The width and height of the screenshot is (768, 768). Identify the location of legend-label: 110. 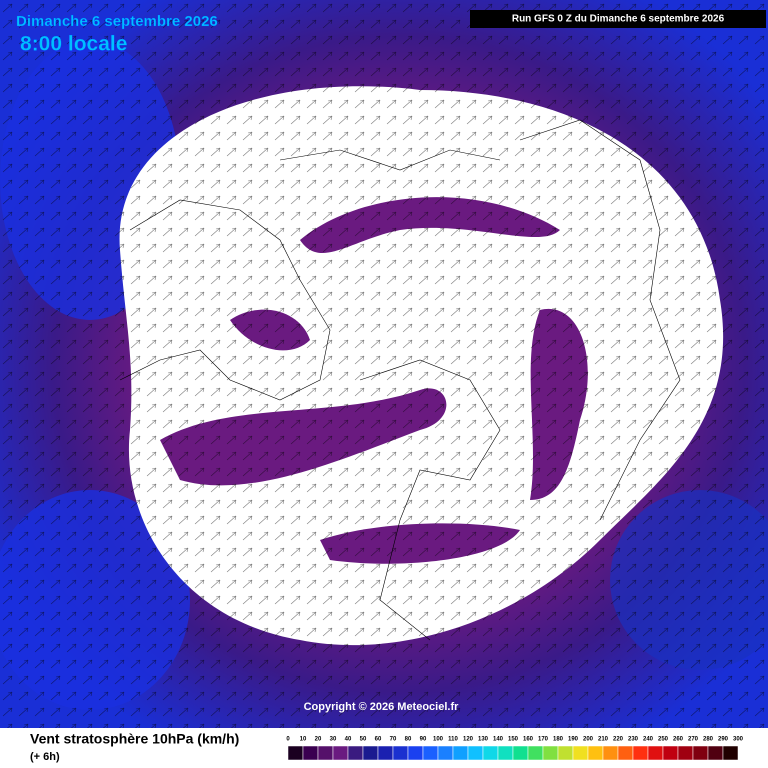
(453, 740).